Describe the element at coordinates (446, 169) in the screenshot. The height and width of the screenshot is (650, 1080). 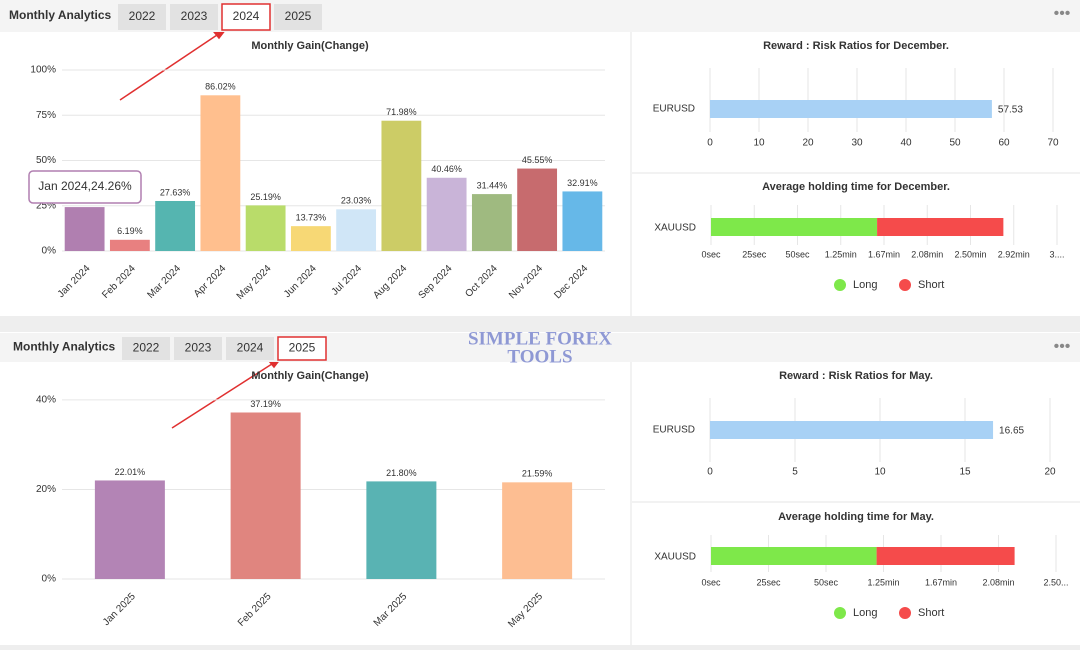
I see `value-label: 40.46%` at that location.